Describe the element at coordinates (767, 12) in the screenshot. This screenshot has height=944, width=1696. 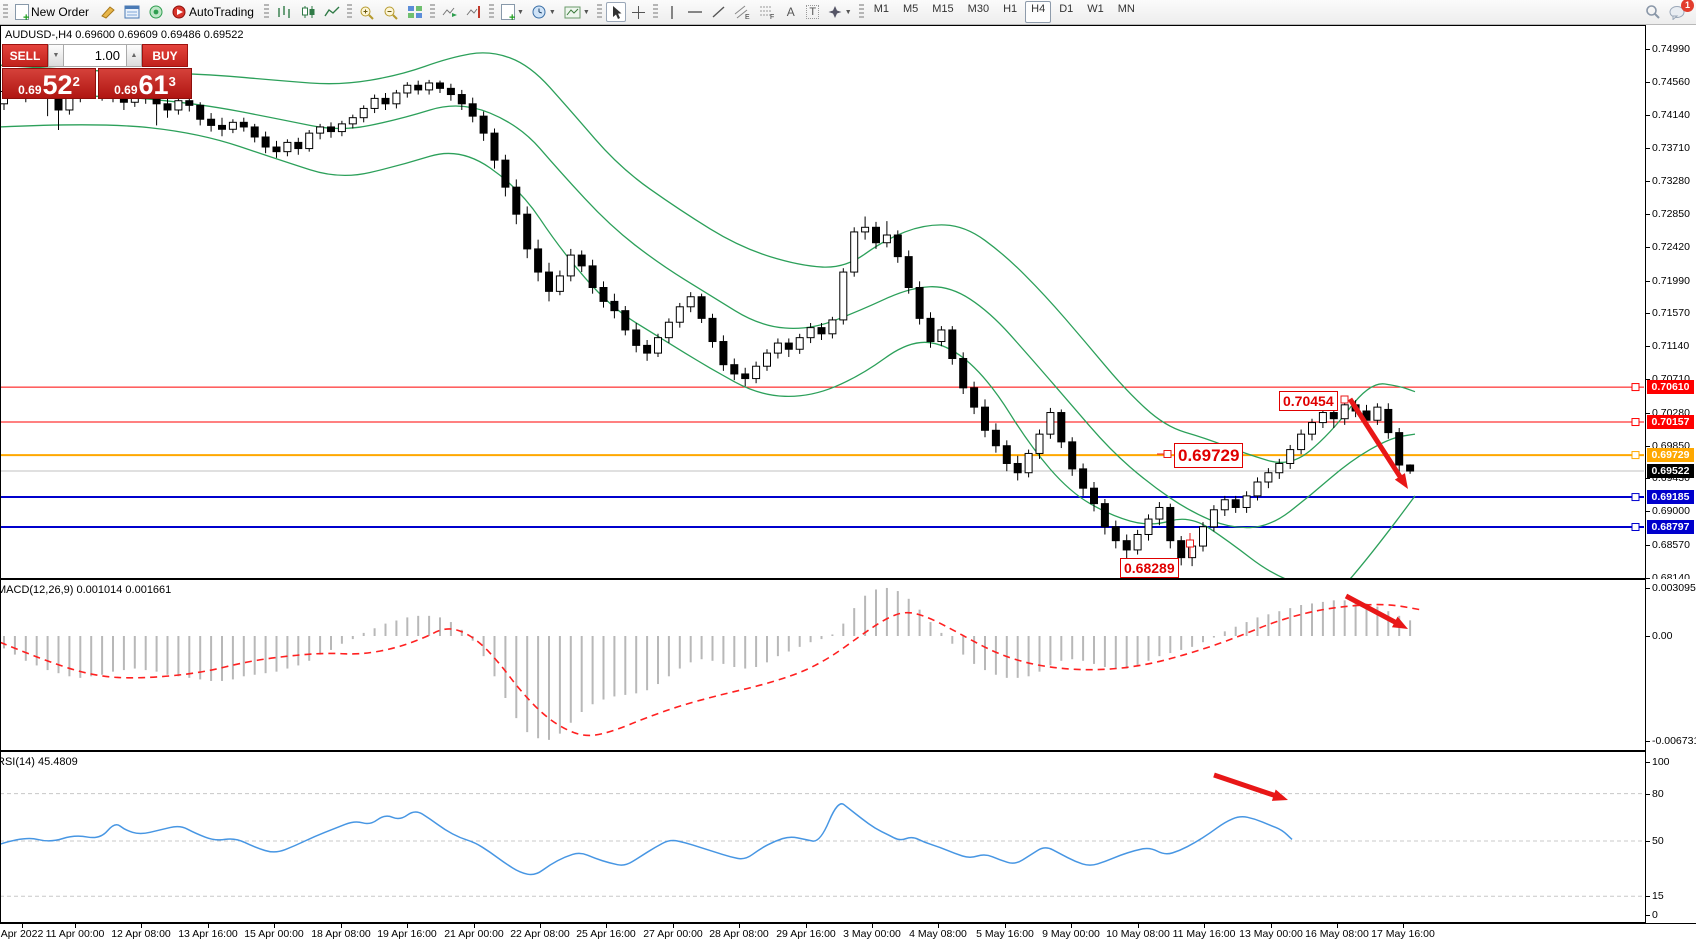
I see `fibonacci-tool-button: F` at that location.